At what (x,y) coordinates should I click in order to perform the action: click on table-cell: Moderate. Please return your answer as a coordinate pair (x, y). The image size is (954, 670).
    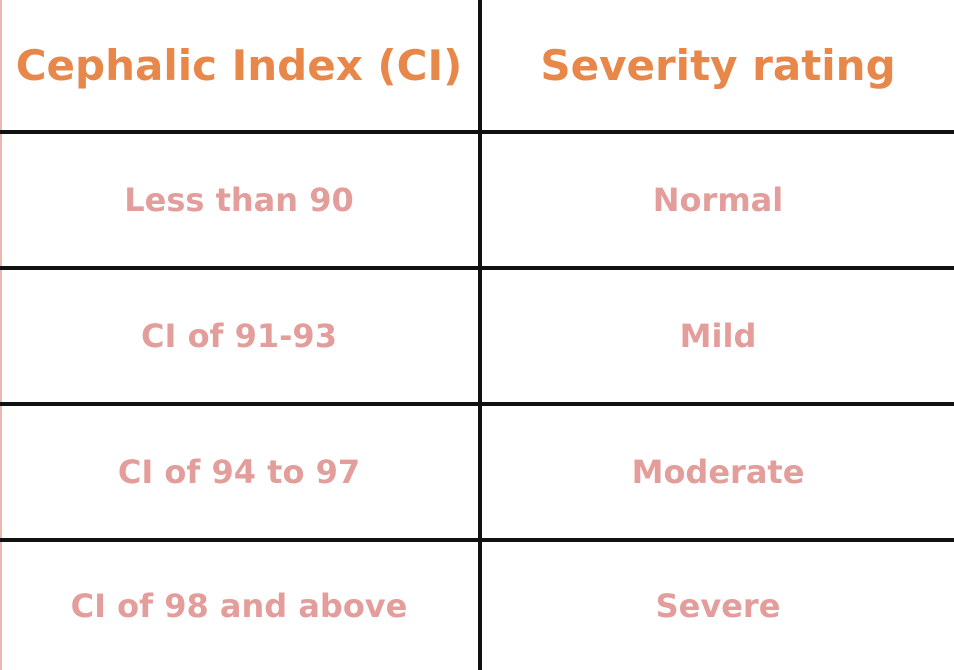
    Looking at the image, I should click on (718, 472).